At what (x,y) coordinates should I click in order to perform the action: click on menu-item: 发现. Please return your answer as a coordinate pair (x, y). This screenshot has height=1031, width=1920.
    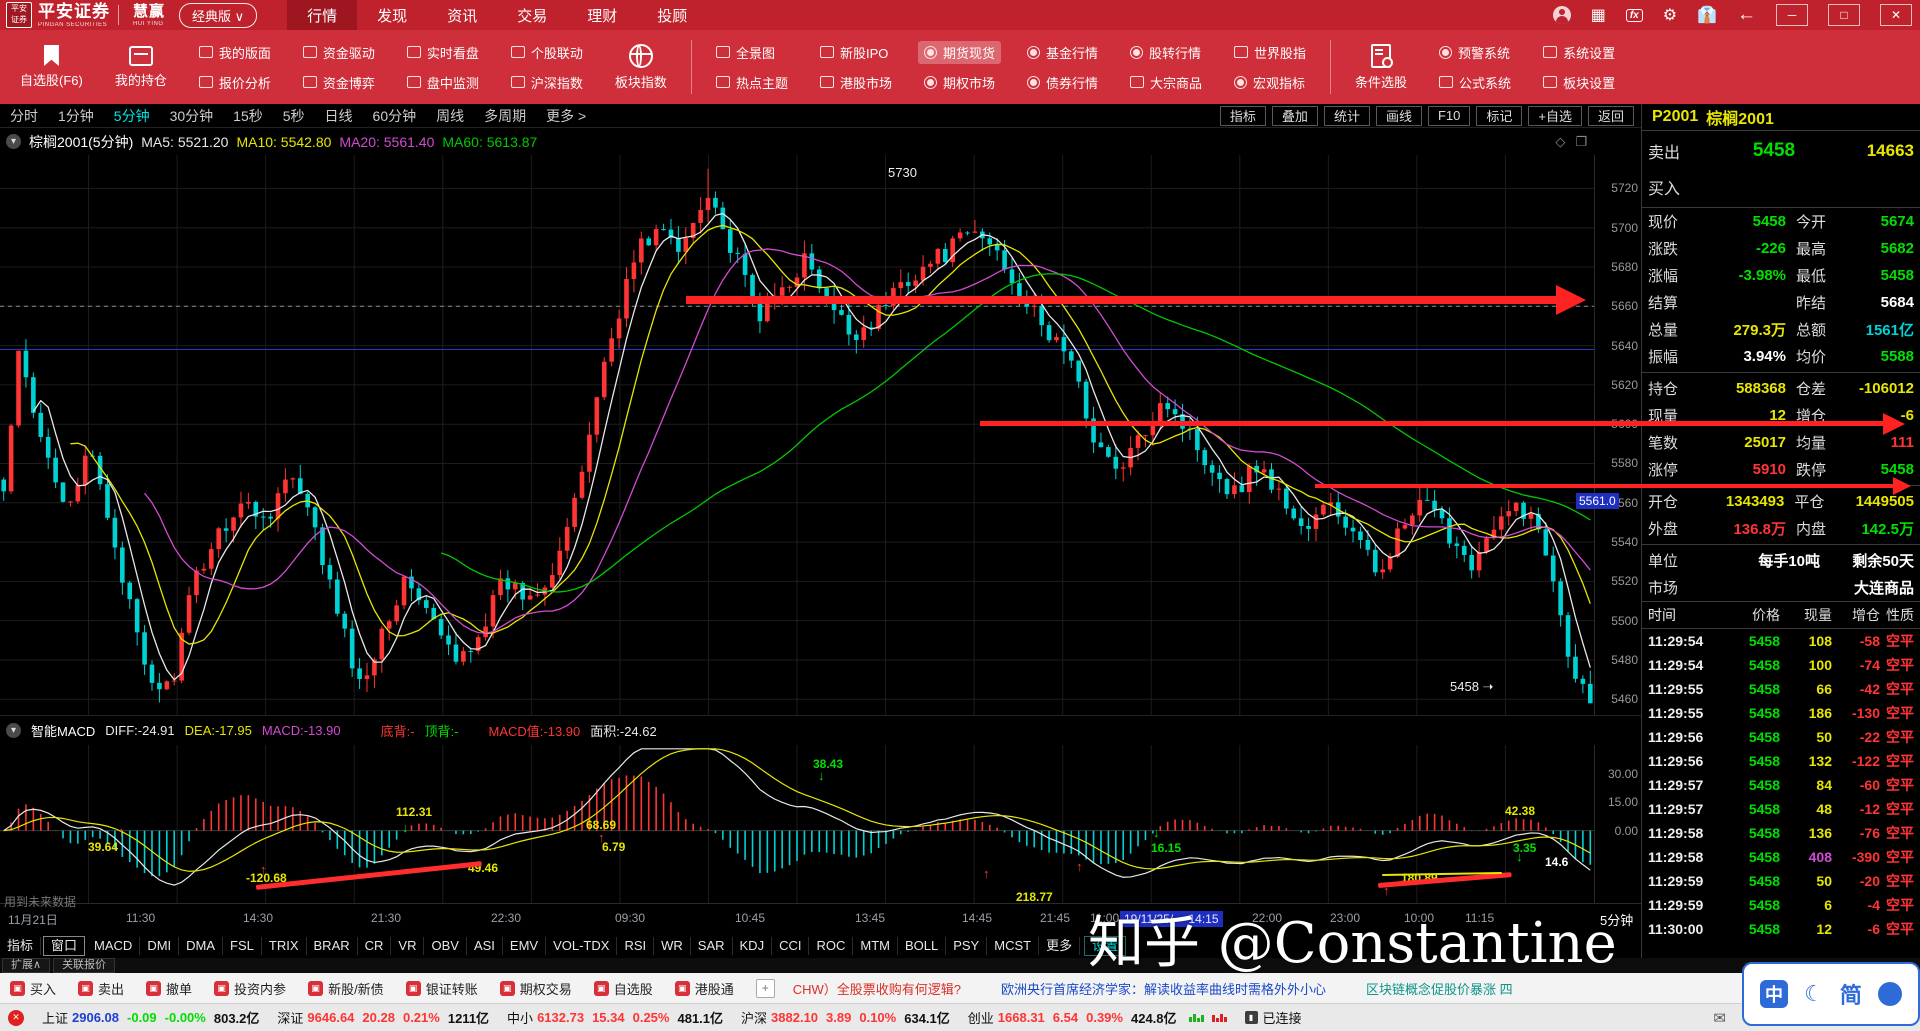
    Looking at the image, I should click on (392, 16).